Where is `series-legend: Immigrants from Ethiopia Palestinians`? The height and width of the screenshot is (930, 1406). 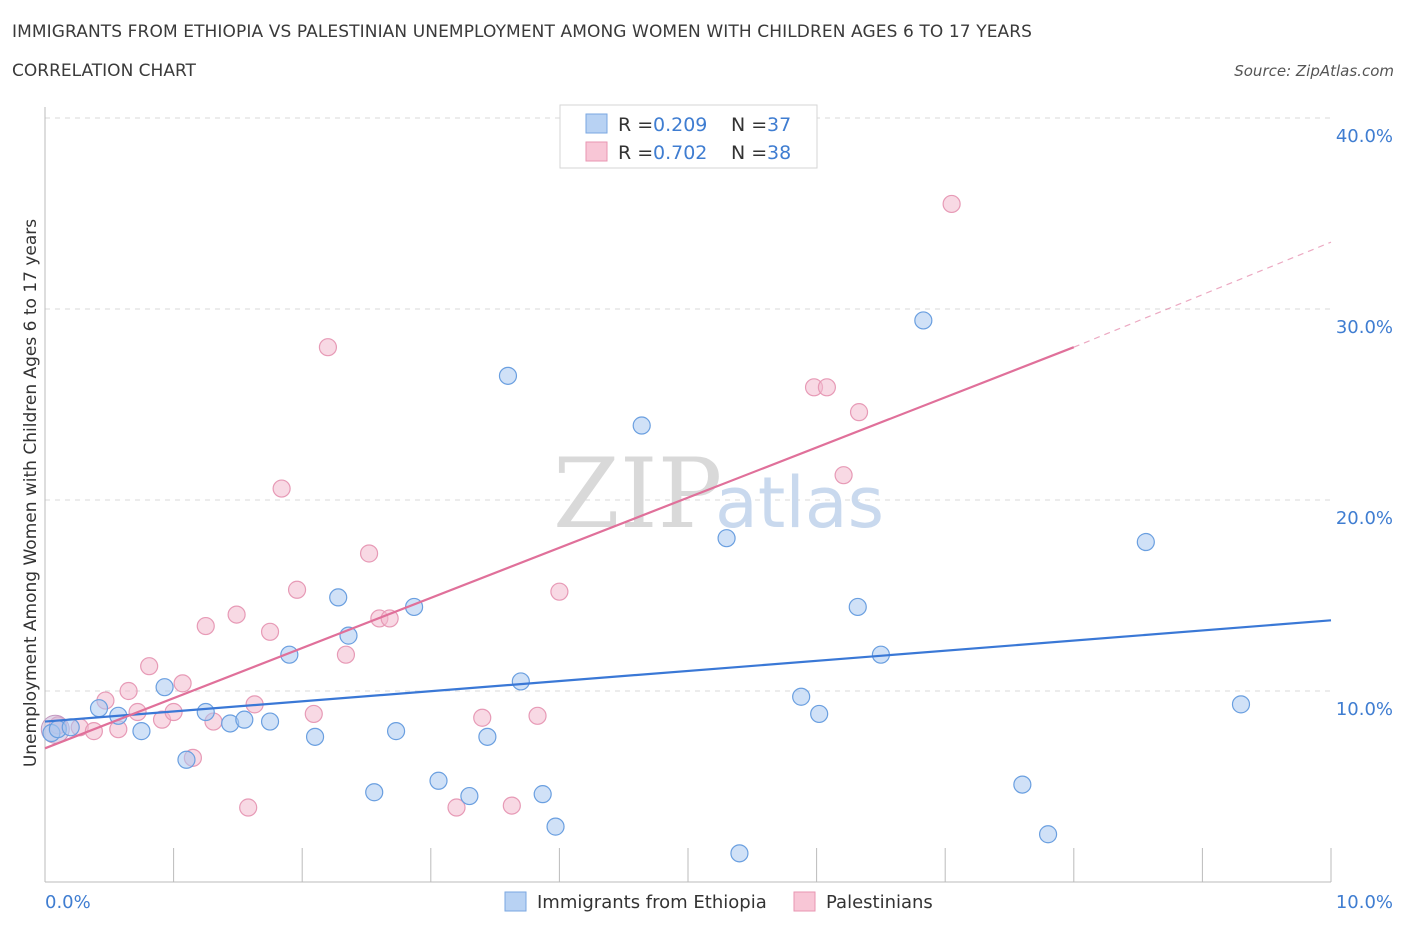
series-legend: Immigrants from Ethiopia Palestinians is located at coordinates (718, 902).